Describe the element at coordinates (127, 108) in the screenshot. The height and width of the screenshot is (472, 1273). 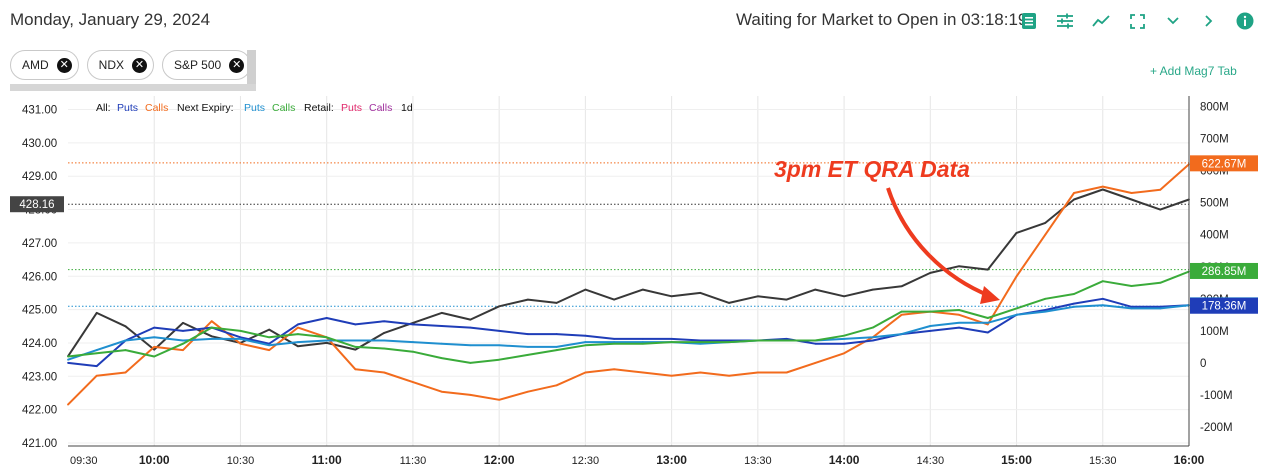
I see `legend-all-puts: Puts` at that location.